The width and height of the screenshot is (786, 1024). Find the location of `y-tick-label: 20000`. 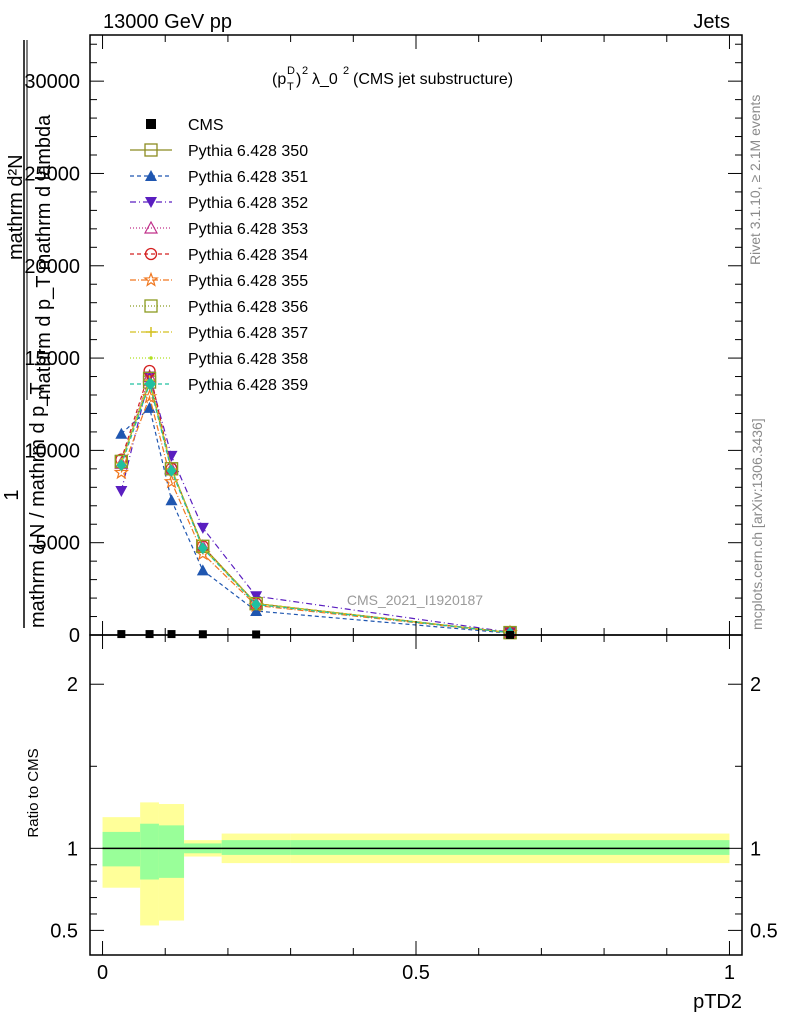

y-tick-label: 20000 is located at coordinates (52, 267).